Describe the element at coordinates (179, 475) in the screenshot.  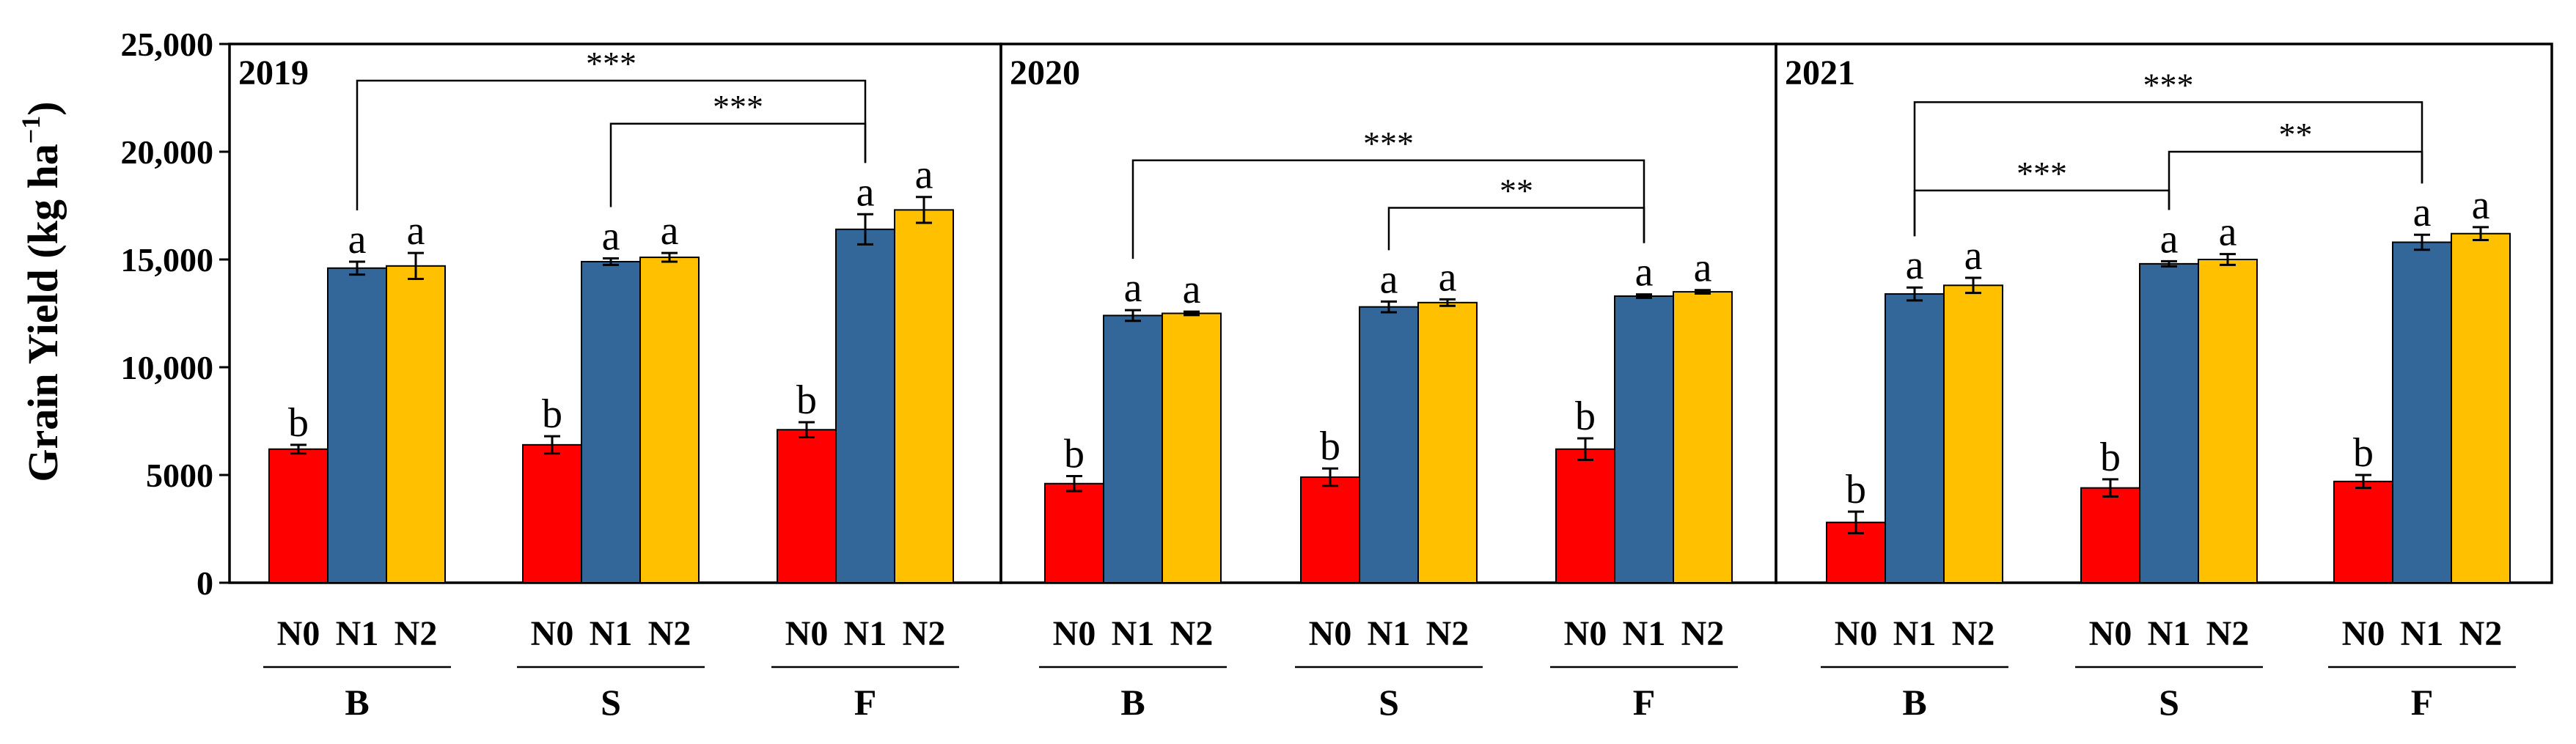
I see `y-tick-label: 5000` at that location.